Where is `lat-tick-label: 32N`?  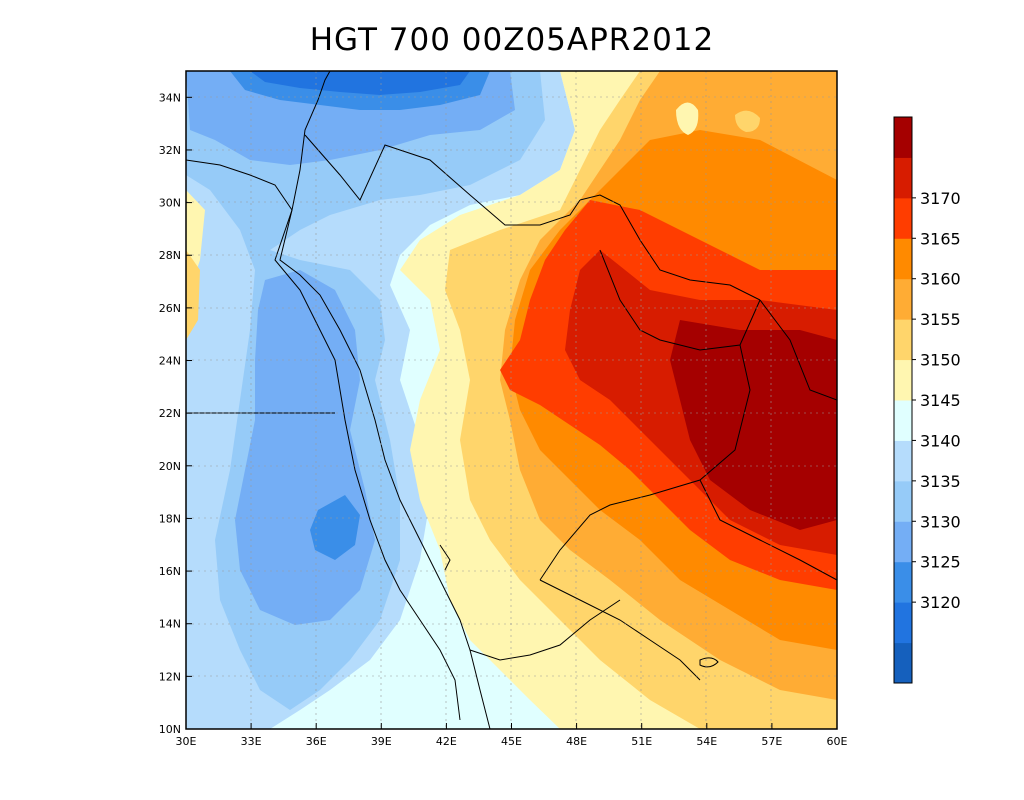 lat-tick-label: 32N is located at coordinates (170, 150).